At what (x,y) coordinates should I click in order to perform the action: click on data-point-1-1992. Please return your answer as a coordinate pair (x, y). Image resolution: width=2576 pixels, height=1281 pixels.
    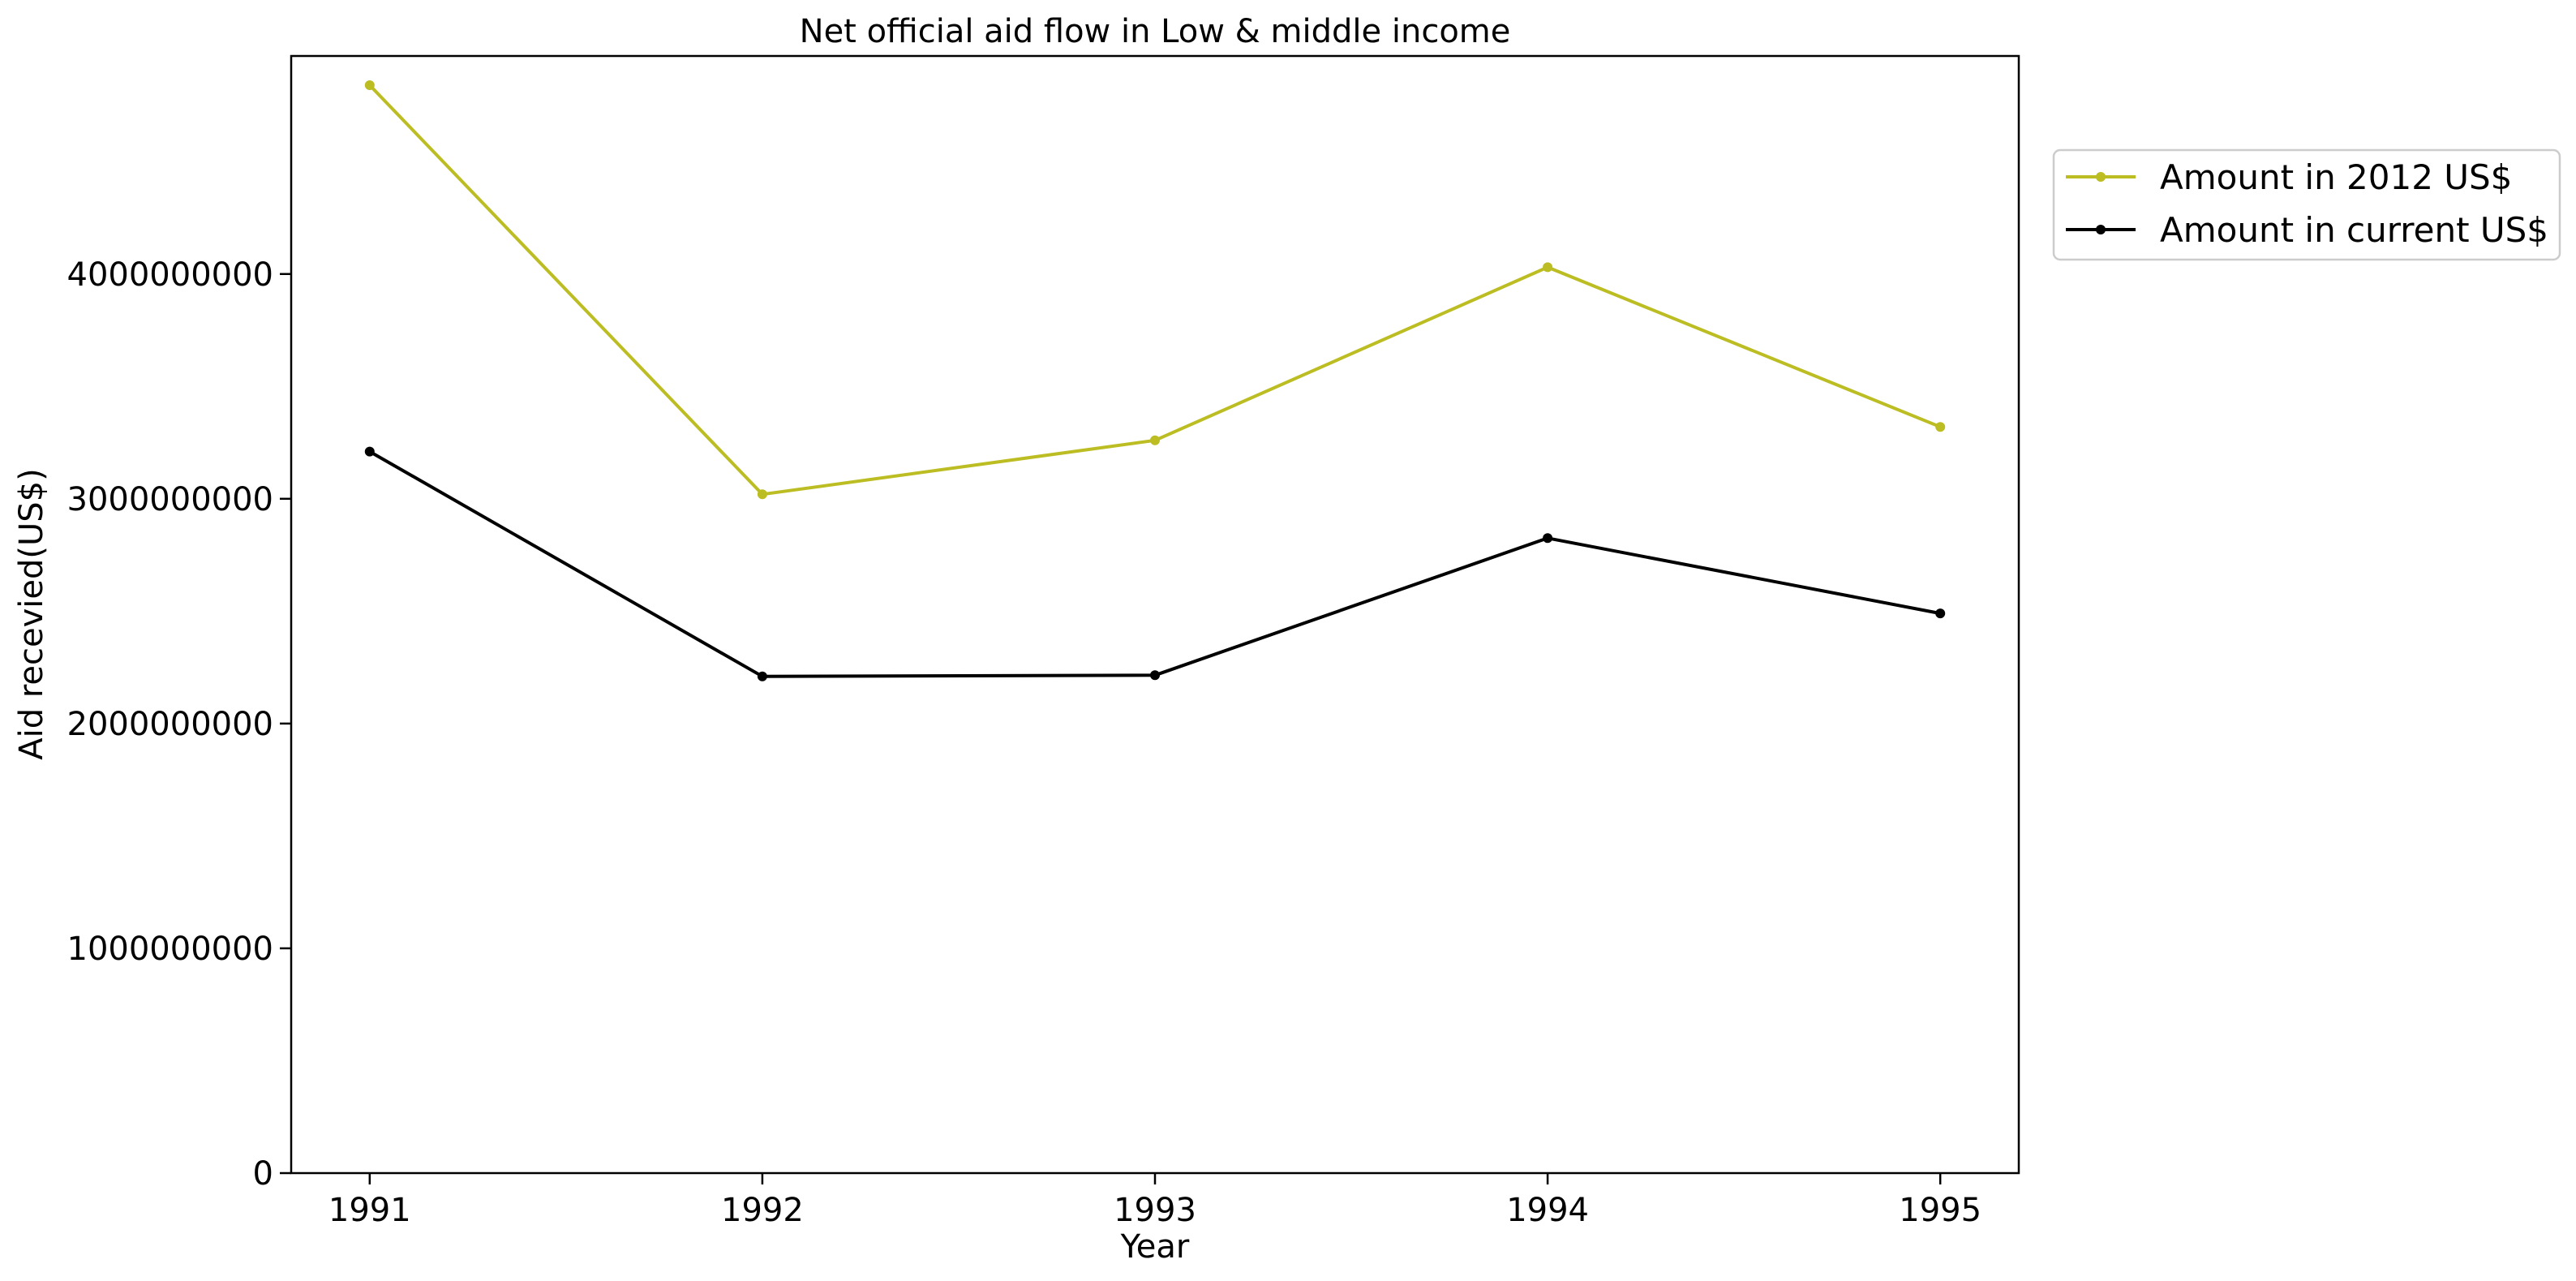
    Looking at the image, I should click on (762, 676).